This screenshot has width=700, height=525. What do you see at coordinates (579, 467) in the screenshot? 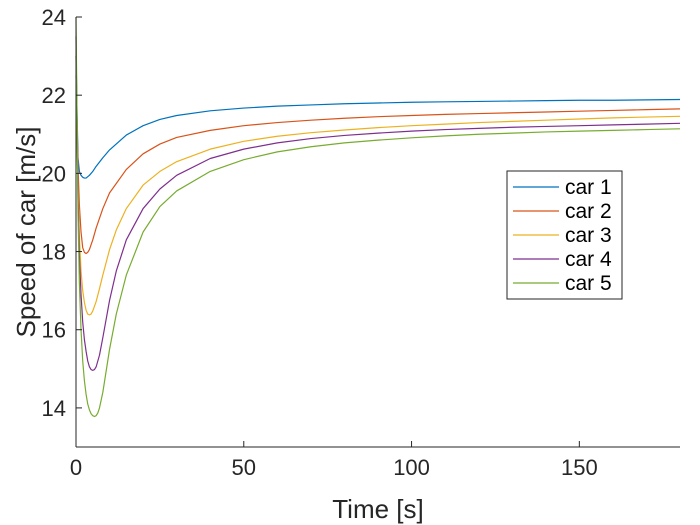
I see `x-tick-label: 150` at bounding box center [579, 467].